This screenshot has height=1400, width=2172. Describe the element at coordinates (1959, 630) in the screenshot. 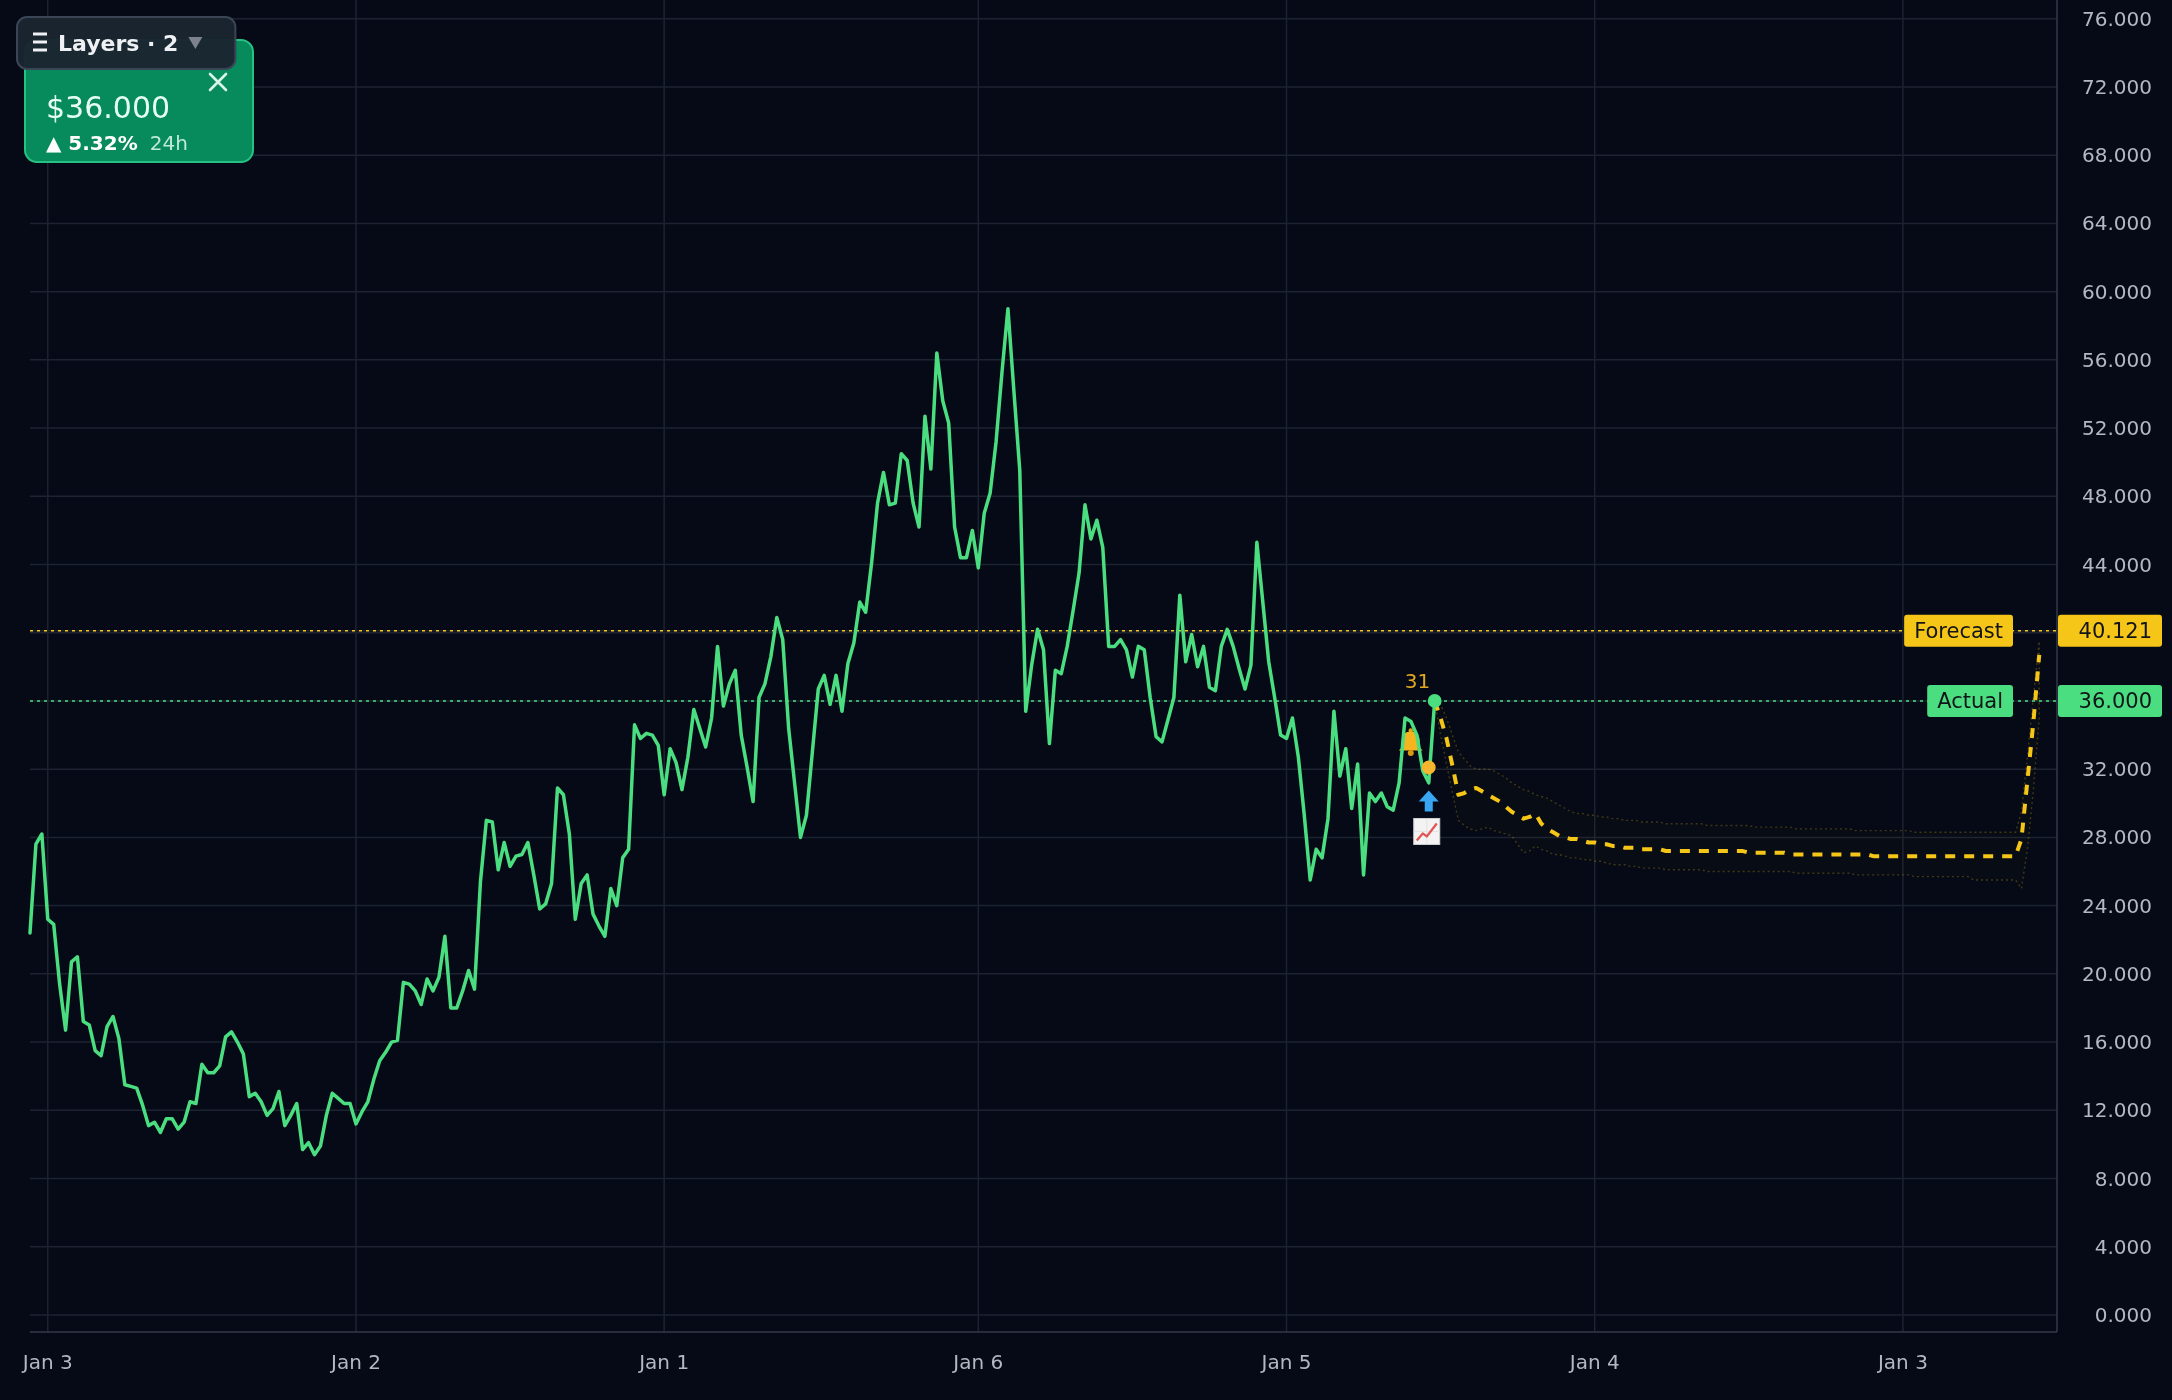

I see `ref-line-label: Forecast` at that location.